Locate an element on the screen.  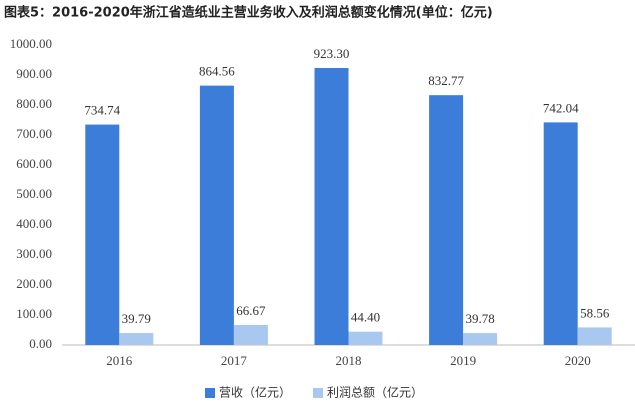
value-label: 44.40 is located at coordinates (365, 317).